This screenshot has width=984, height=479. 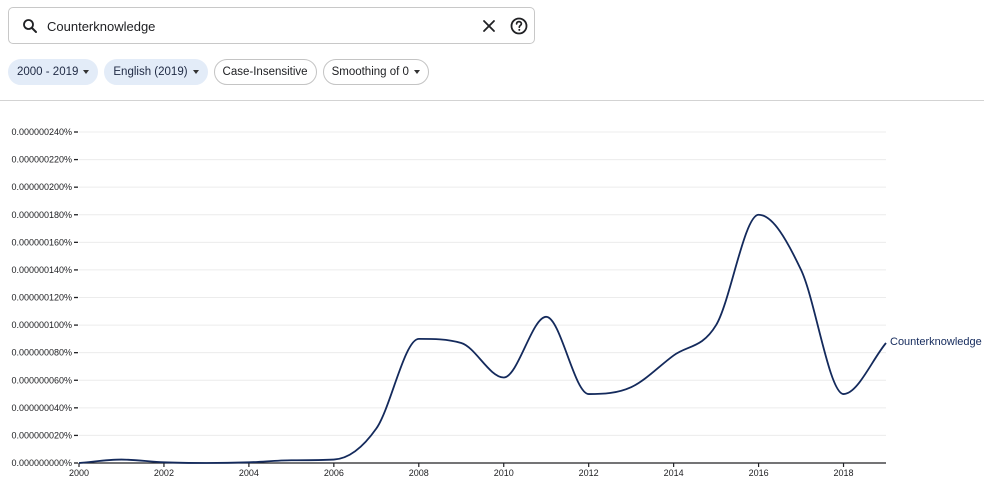 What do you see at coordinates (150, 72) in the screenshot?
I see `corpus-label: English (2019)` at bounding box center [150, 72].